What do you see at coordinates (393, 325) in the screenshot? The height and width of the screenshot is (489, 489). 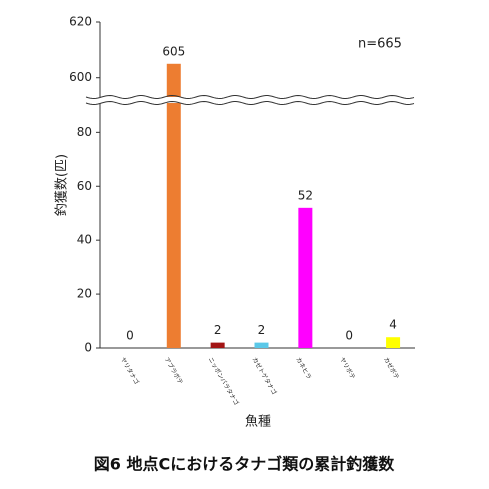 I see `value-label: 4` at bounding box center [393, 325].